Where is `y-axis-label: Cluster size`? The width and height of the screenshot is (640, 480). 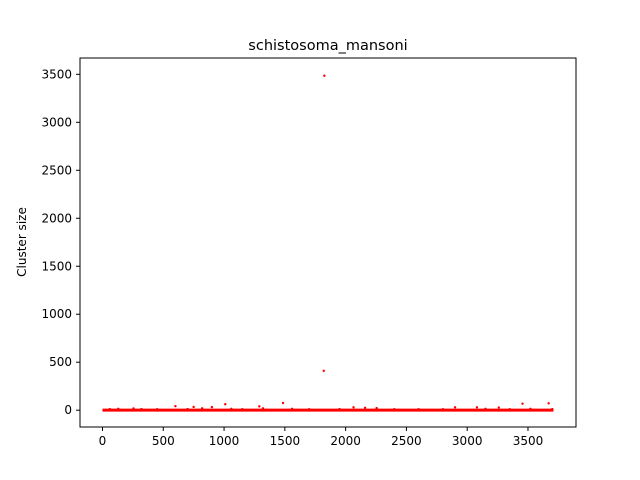
y-axis-label: Cluster size is located at coordinates (22, 242).